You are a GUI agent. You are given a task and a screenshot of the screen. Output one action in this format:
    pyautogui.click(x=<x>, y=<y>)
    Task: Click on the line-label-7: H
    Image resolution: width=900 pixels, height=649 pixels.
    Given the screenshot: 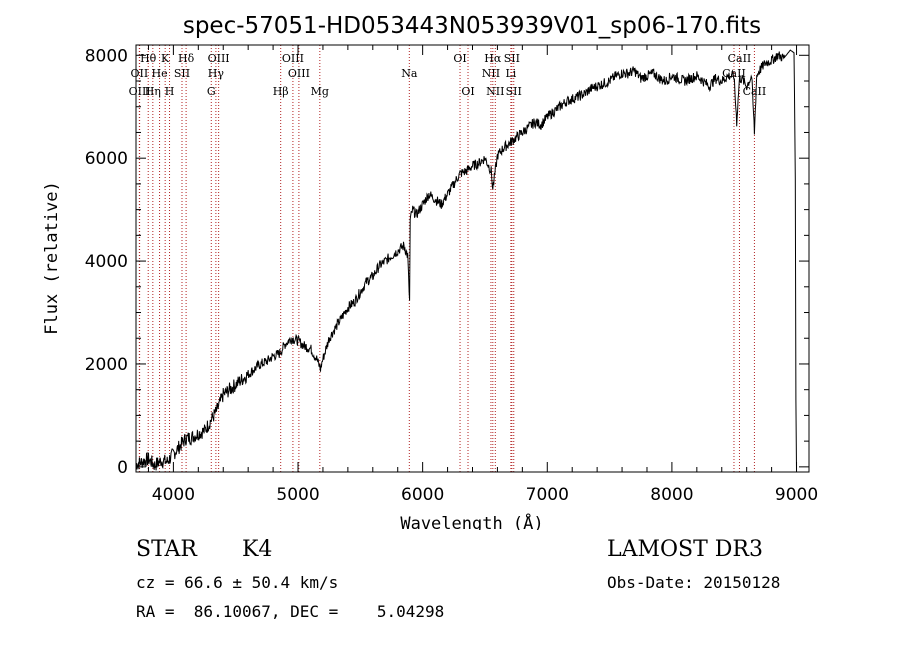 What is the action you would take?
    pyautogui.click(x=170, y=91)
    